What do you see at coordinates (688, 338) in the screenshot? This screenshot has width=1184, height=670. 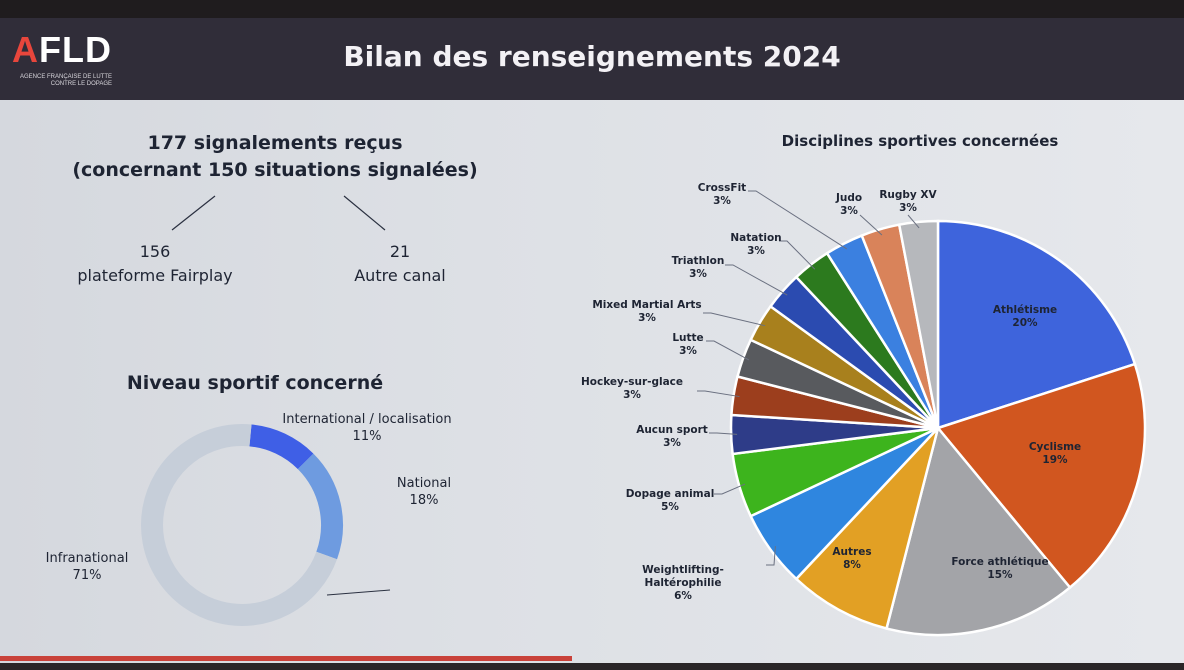 I see `pie-label-lutte-name: Lutte` at bounding box center [688, 338].